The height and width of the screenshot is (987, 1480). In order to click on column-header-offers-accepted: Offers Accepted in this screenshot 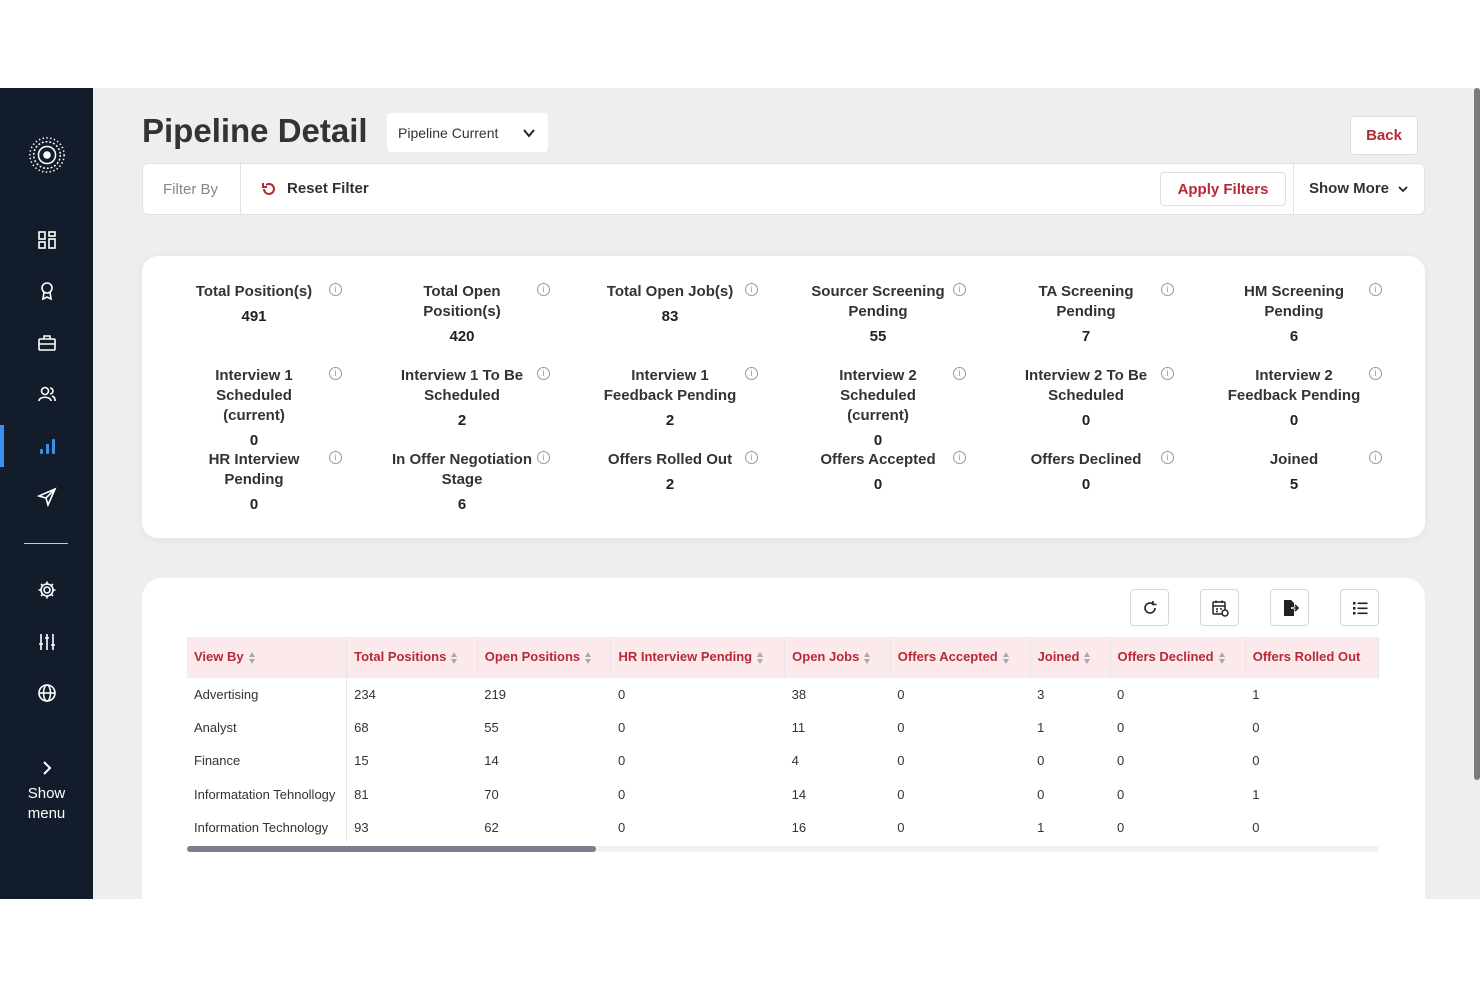, I will do `click(960, 657)`.